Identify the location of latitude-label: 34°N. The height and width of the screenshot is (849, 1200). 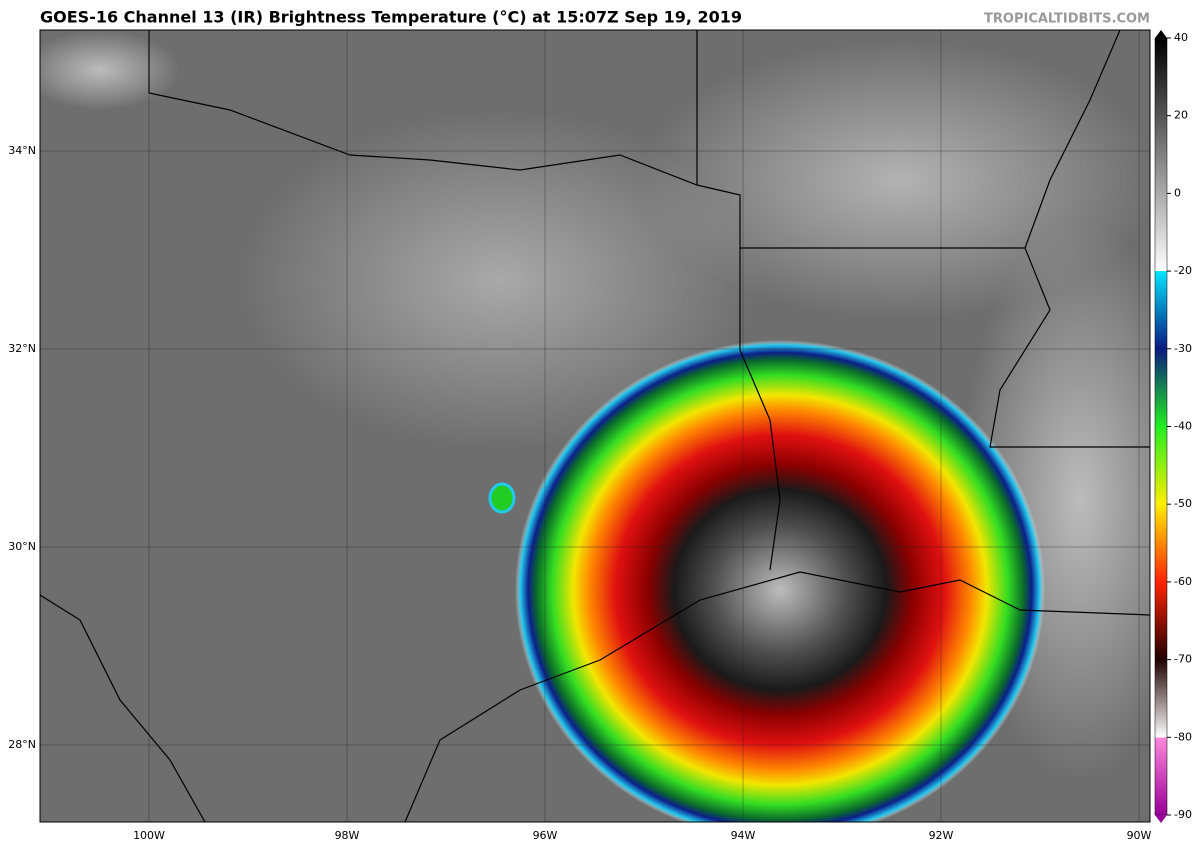
(22, 150).